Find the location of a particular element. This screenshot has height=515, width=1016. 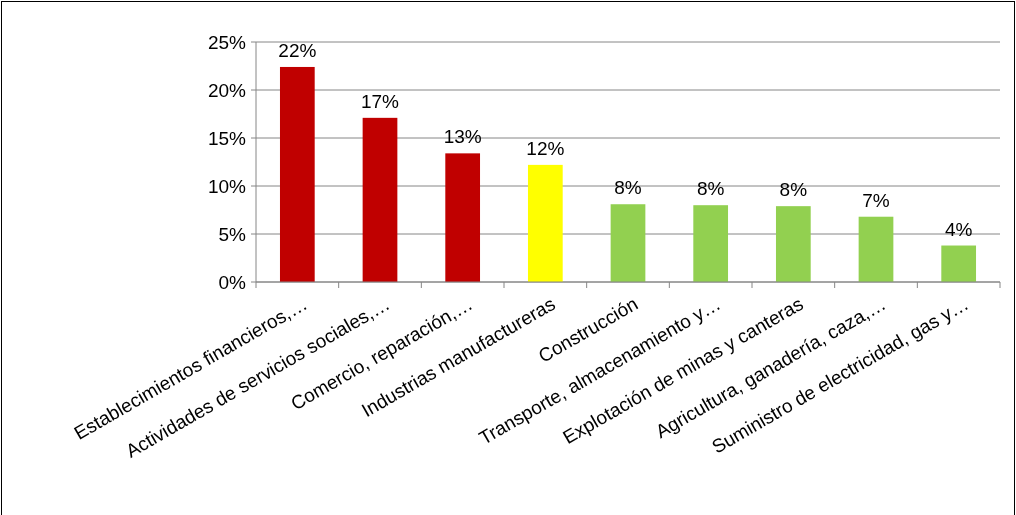

y-tick-label: 10% is located at coordinates (227, 186).